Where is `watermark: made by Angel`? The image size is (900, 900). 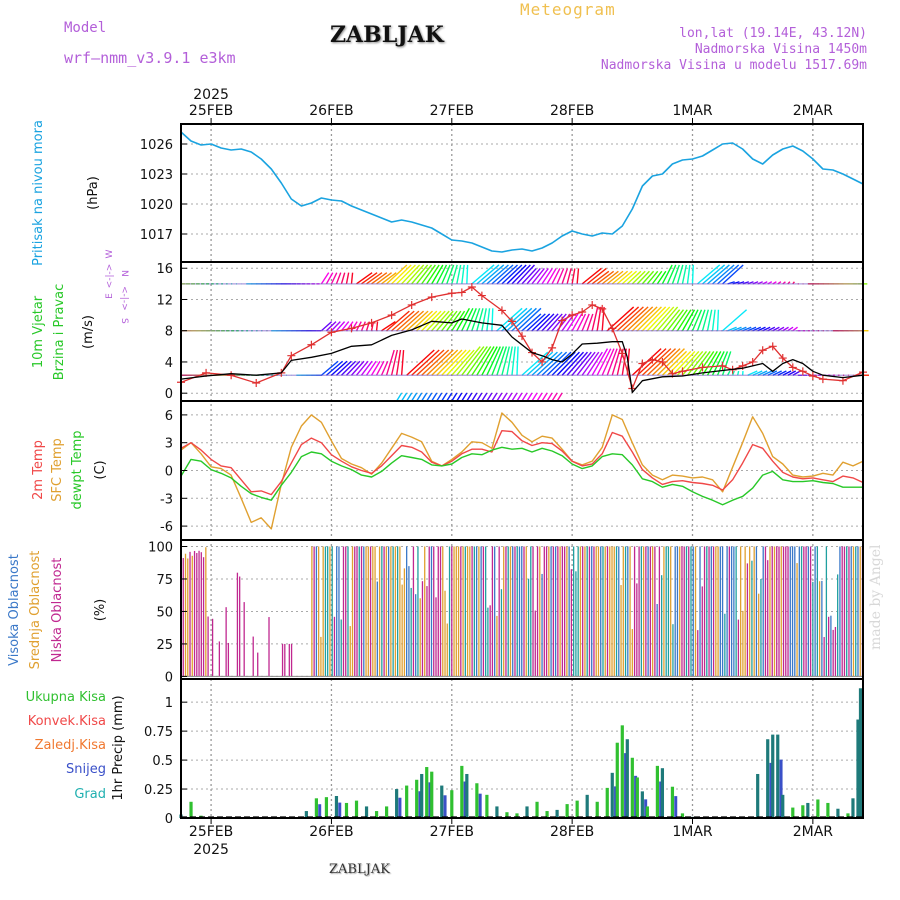 watermark: made by Angel is located at coordinates (876, 597).